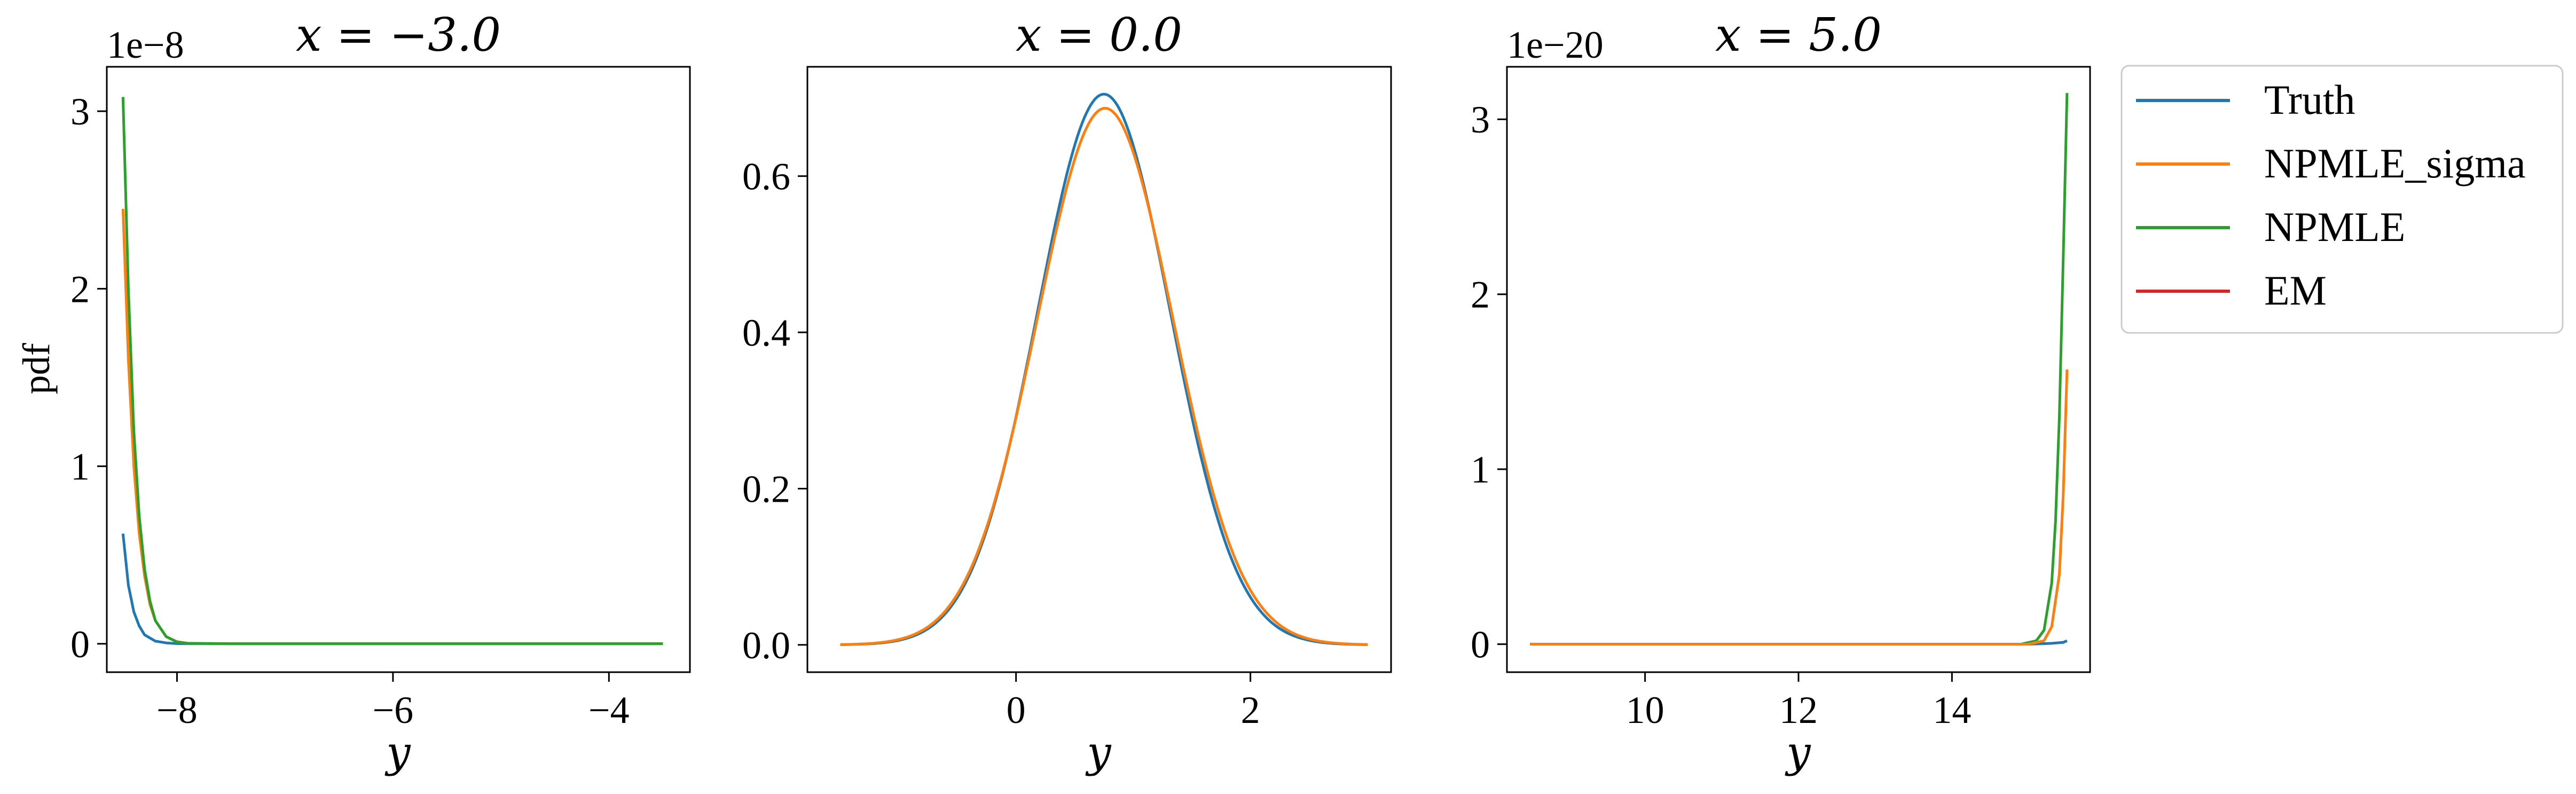 The width and height of the screenshot is (2576, 794). I want to click on panel-2-xtick-label: 2, so click(1250, 710).